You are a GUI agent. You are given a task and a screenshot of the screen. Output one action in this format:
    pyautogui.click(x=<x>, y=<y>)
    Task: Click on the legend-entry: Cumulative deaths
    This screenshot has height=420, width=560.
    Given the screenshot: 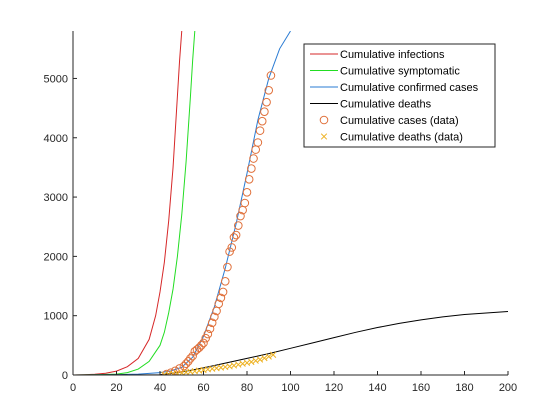 What is the action you would take?
    pyautogui.click(x=386, y=105)
    